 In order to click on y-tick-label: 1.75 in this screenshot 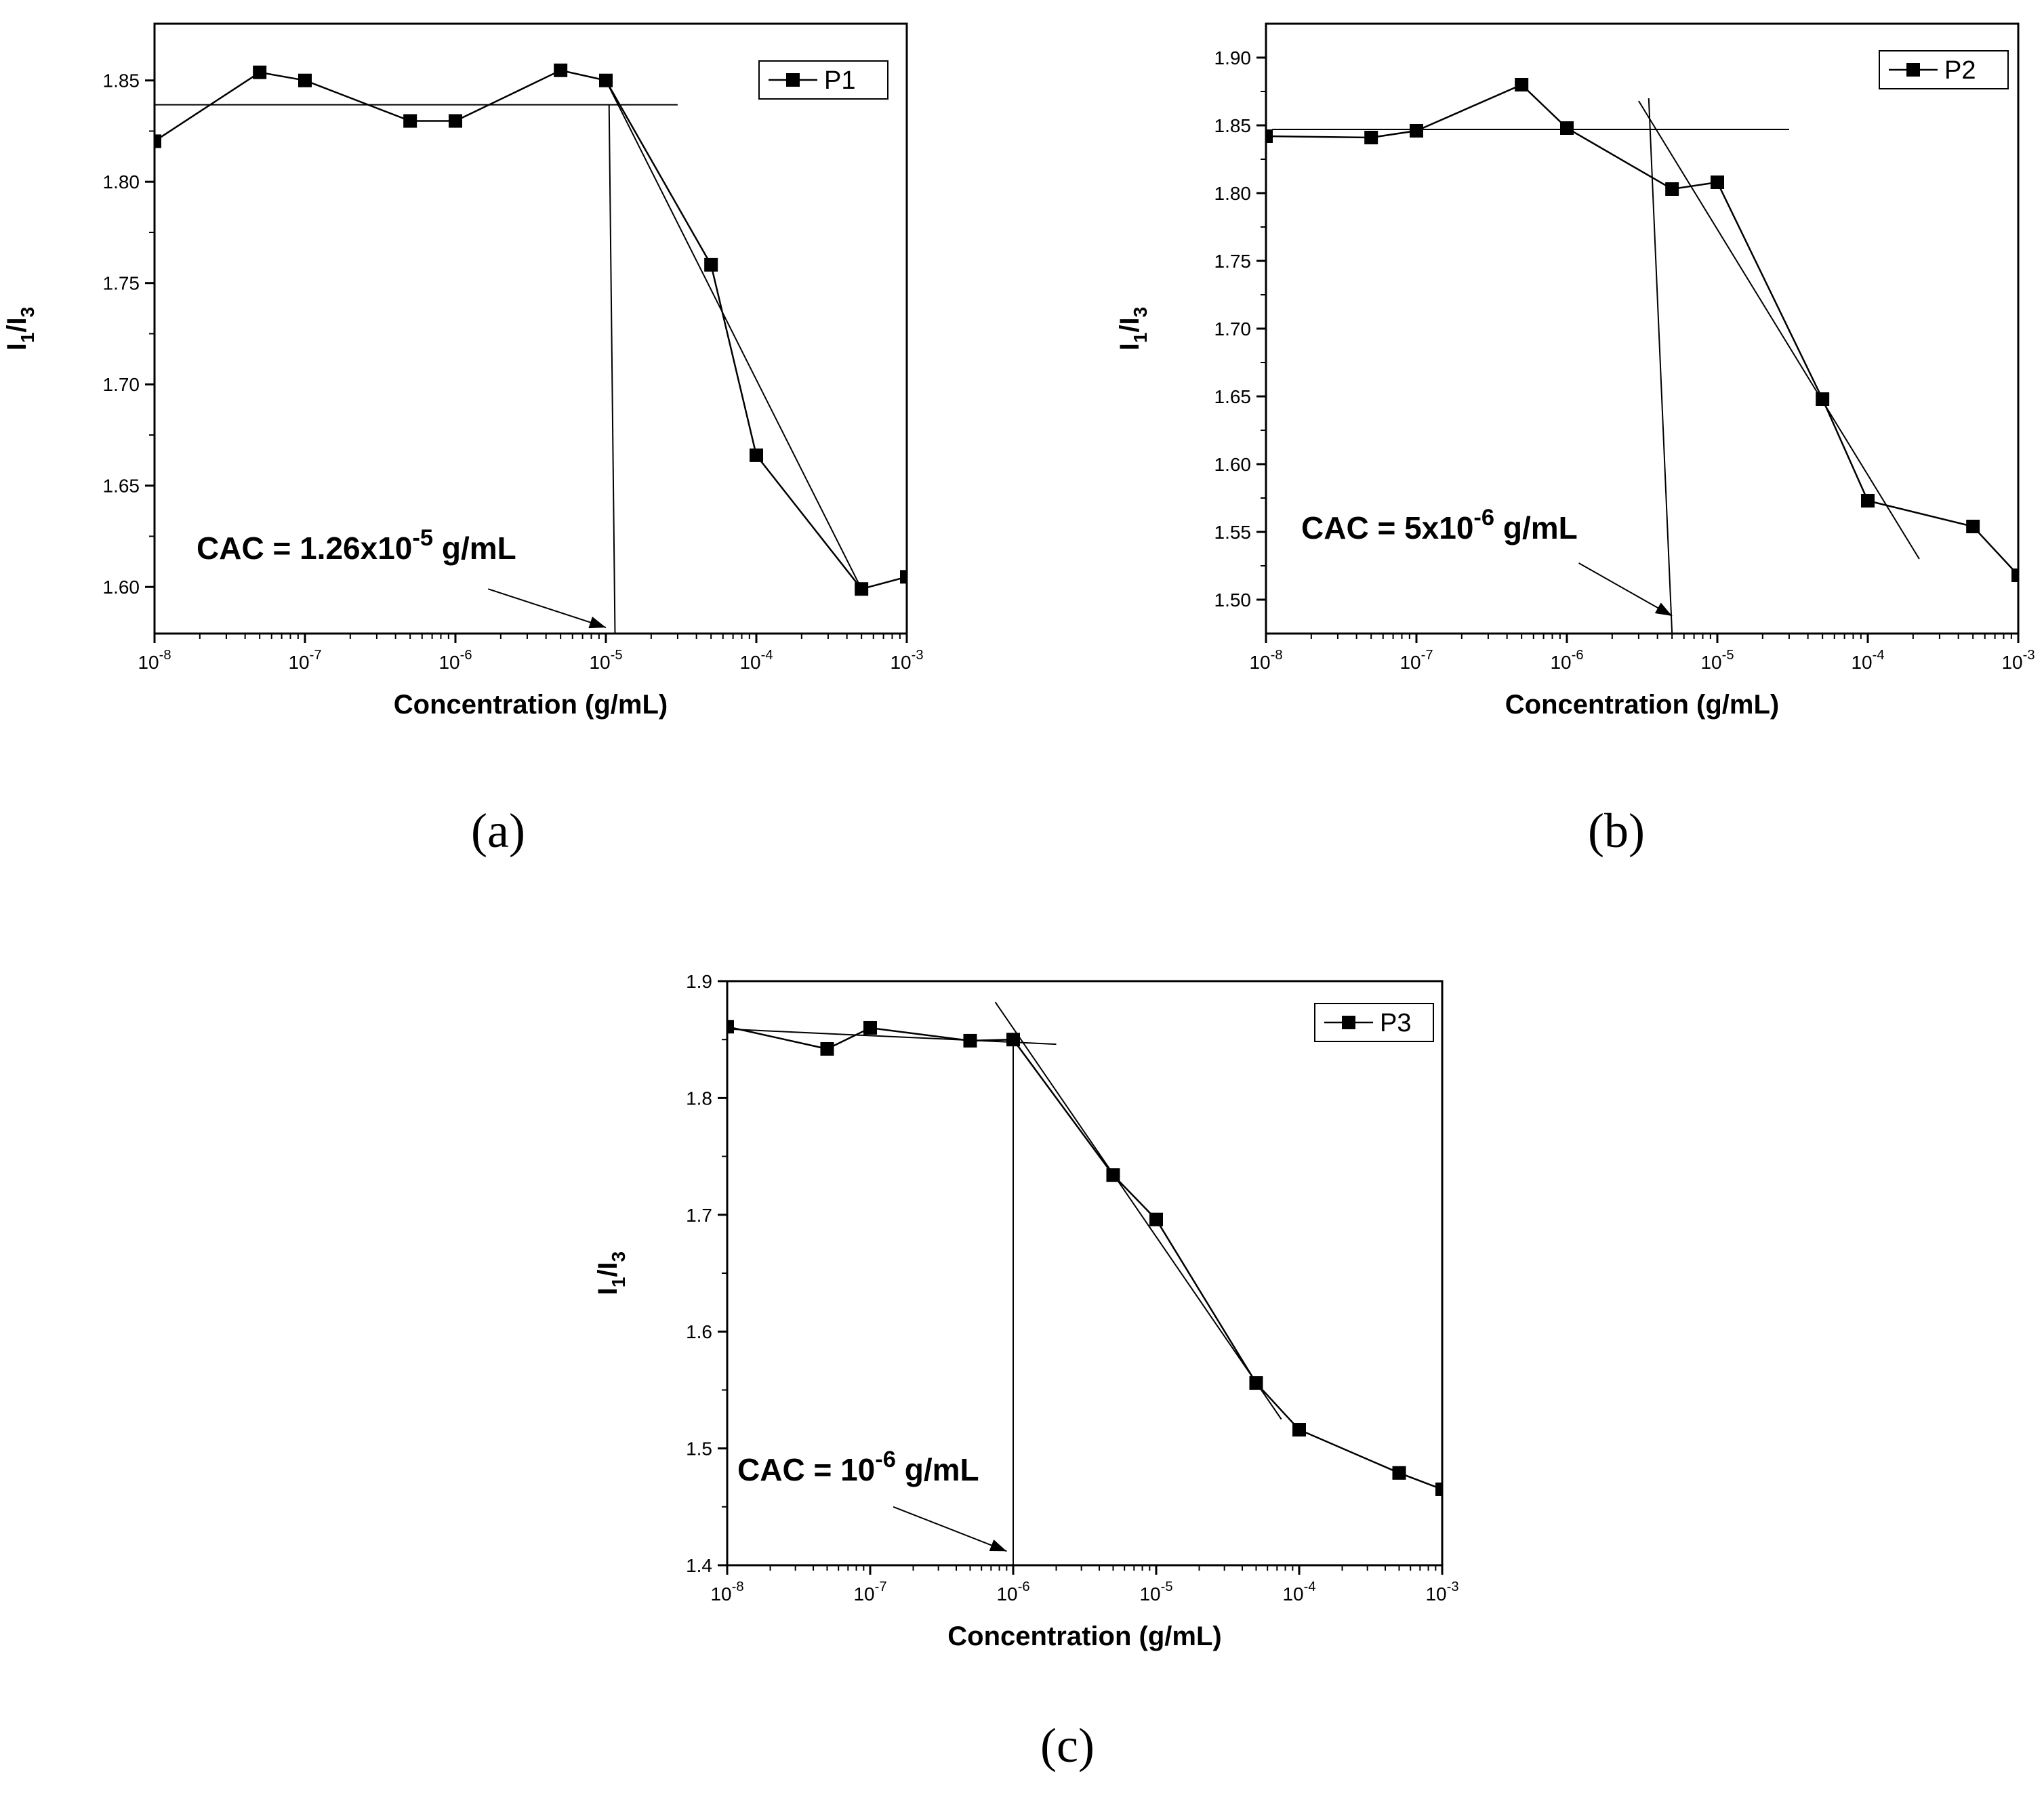, I will do `click(121, 283)`.